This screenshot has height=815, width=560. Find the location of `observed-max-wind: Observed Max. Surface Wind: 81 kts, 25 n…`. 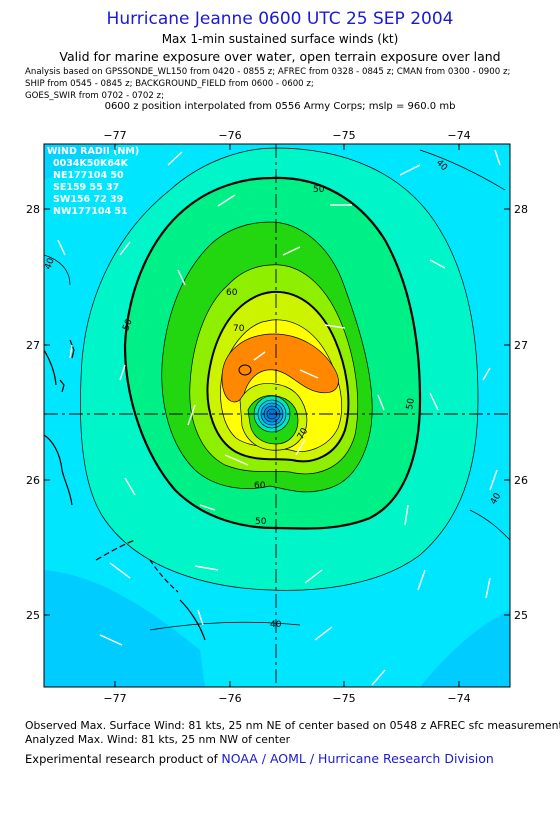

observed-max-wind: Observed Max. Surface Wind: 81 kts, 25 n… is located at coordinates (292, 725).